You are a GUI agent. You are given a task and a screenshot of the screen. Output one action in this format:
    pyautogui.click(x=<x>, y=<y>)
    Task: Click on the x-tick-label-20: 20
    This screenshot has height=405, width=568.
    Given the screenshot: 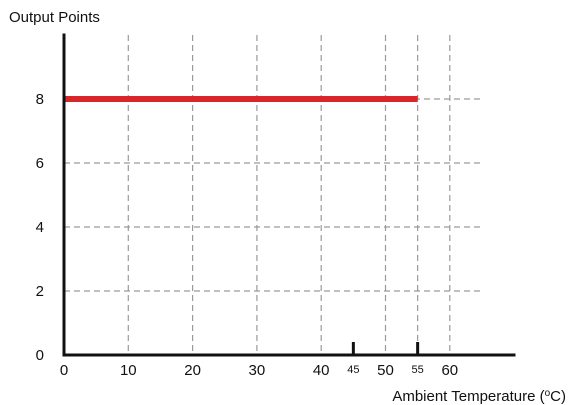 What is the action you would take?
    pyautogui.click(x=192, y=370)
    